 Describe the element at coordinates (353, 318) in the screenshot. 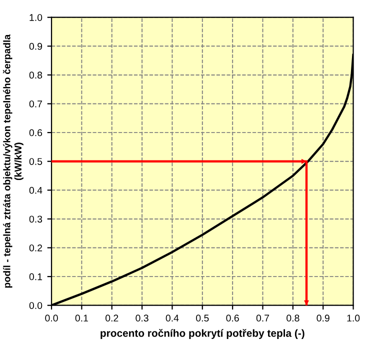

I see `x-tick-label: 1.0` at that location.